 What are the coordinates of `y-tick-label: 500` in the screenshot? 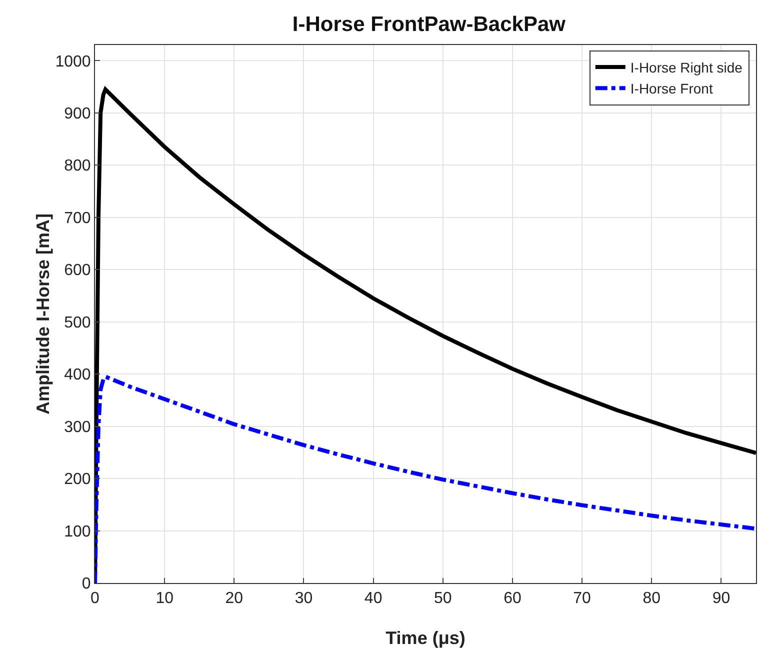 It's located at (77, 323).